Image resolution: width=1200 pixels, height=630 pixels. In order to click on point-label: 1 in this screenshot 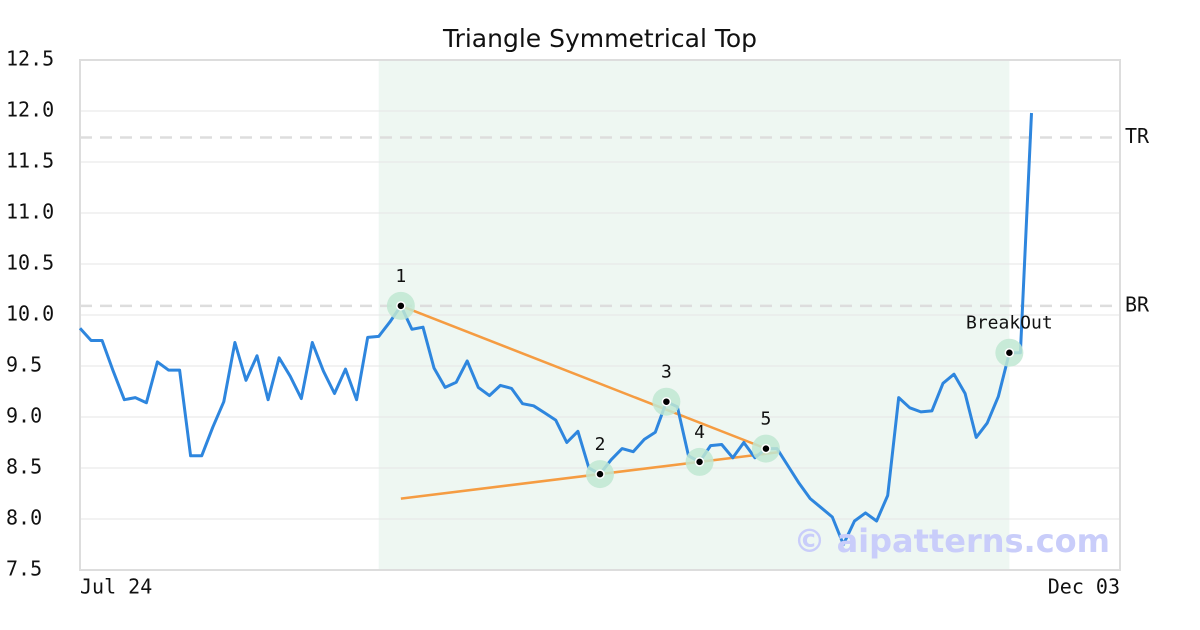, I will do `click(400, 276)`.